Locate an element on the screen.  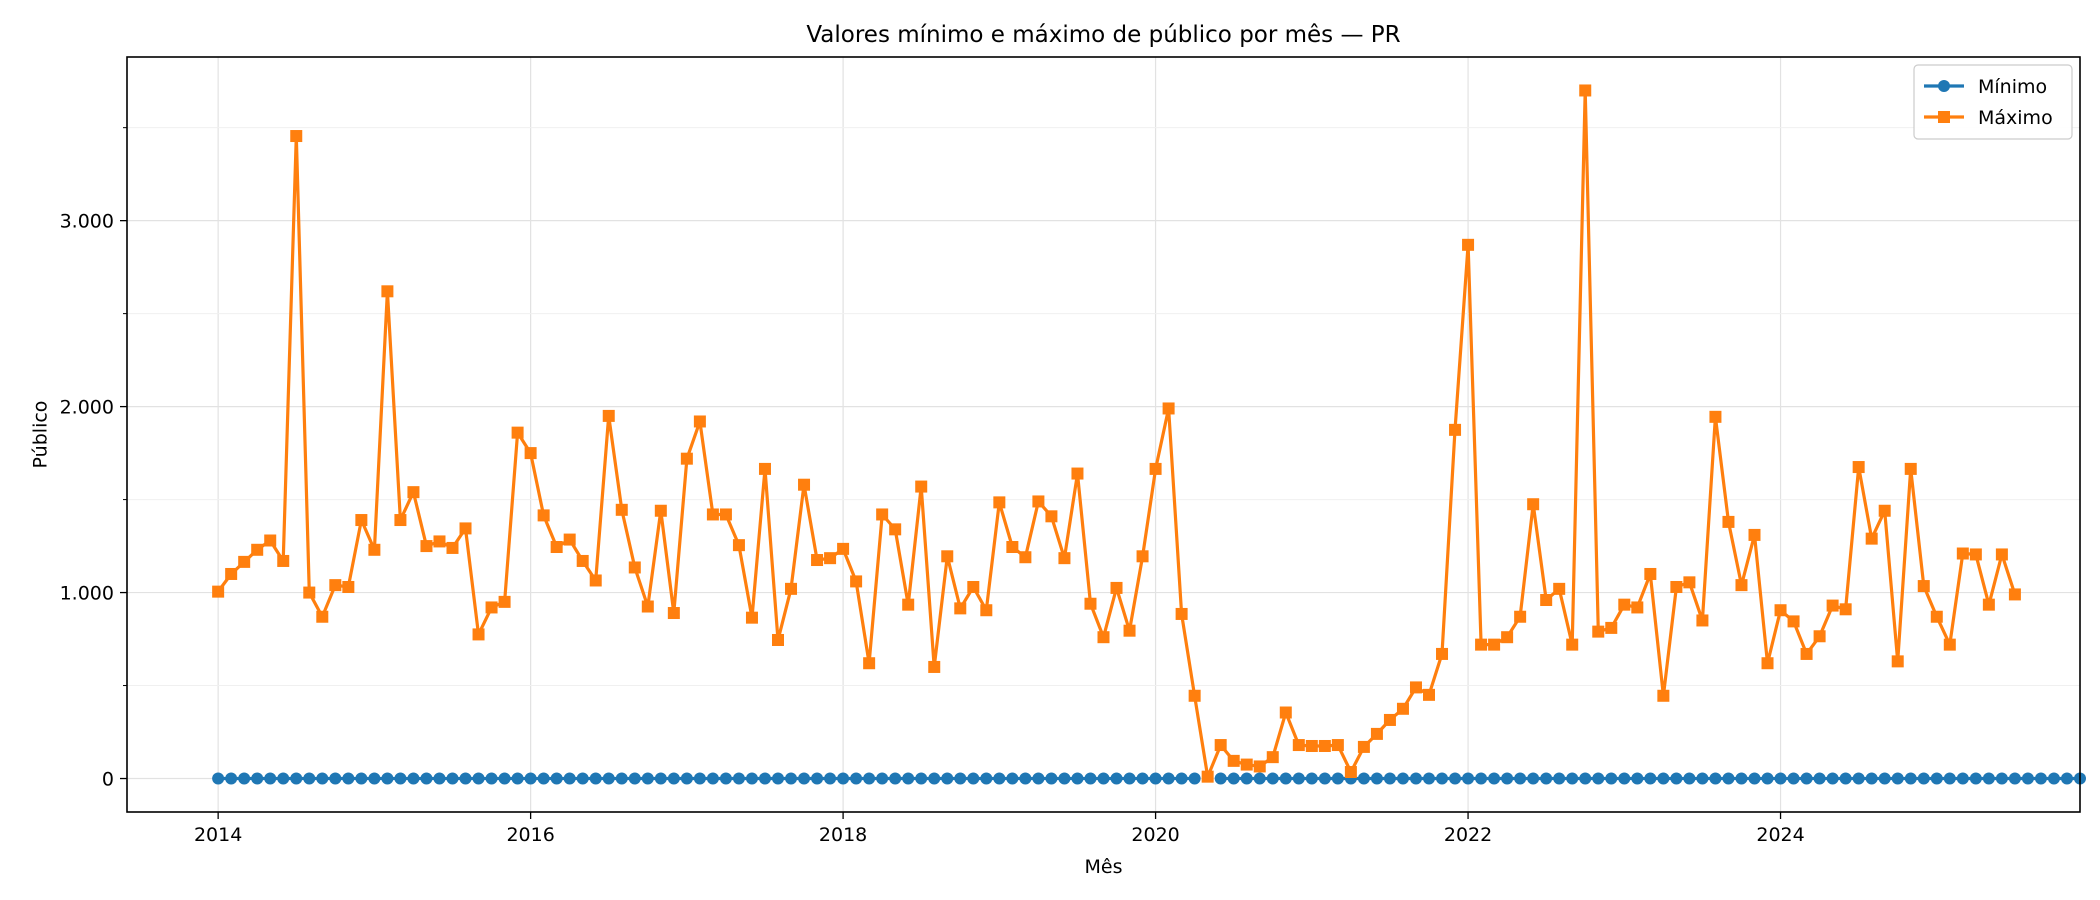
legend-label: Mínimo is located at coordinates (2012, 87).